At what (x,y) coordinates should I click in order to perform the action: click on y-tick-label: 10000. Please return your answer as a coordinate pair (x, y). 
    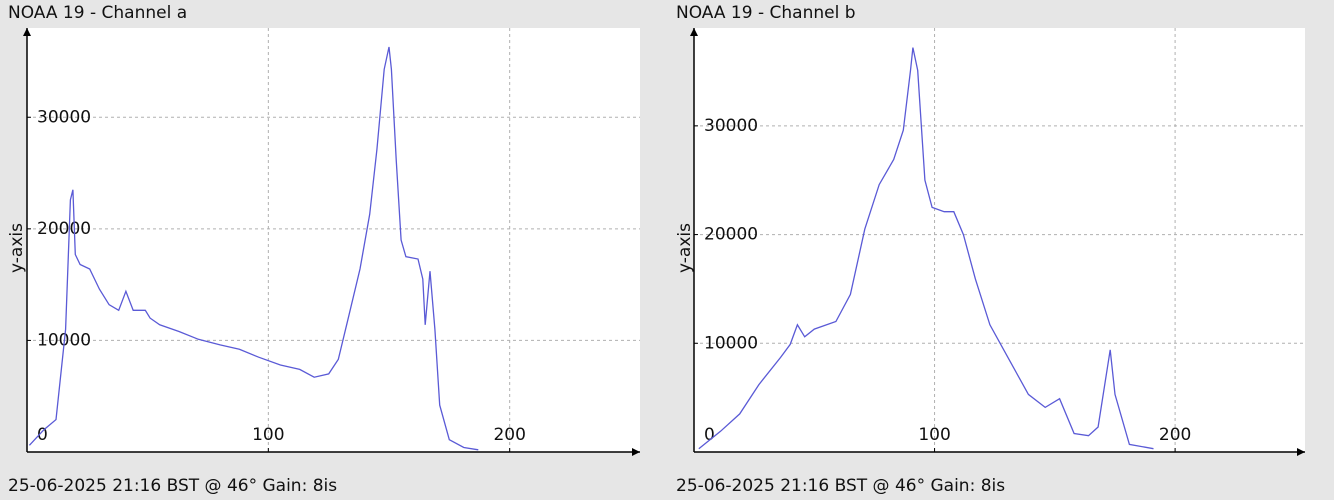
    Looking at the image, I should click on (731, 343).